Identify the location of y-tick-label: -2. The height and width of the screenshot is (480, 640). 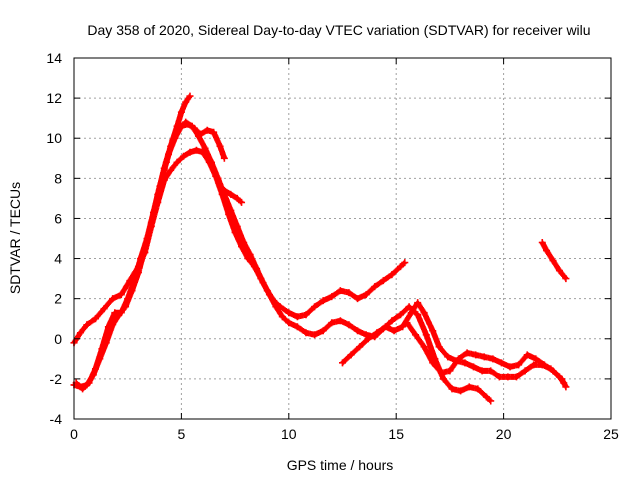
(56, 379).